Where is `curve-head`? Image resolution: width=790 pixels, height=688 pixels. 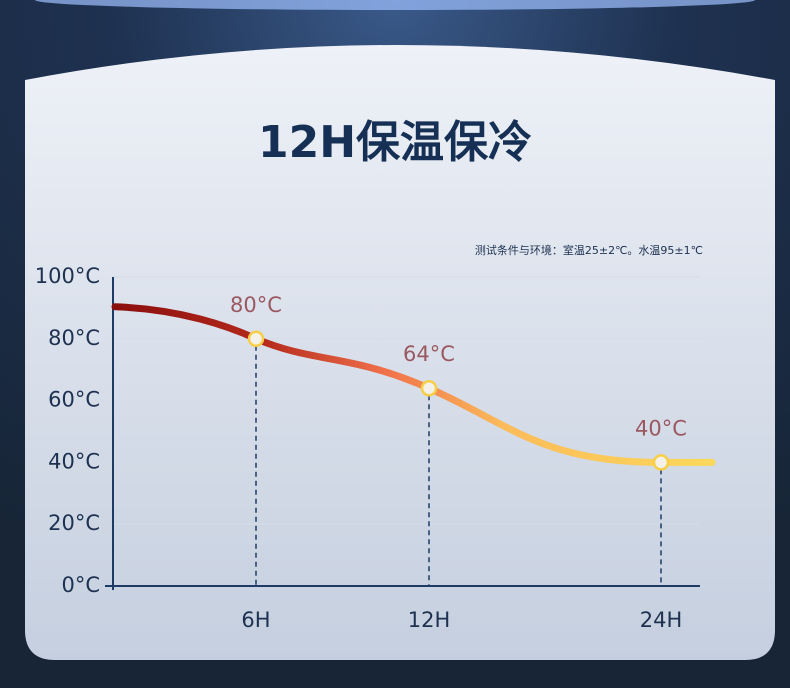
curve-head is located at coordinates (185, 323).